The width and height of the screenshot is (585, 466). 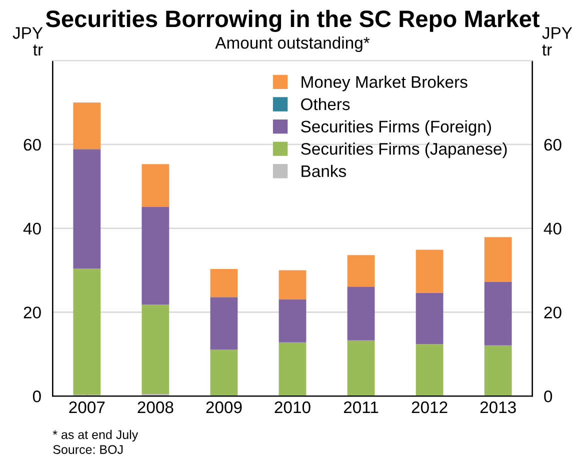 What do you see at coordinates (32, 312) in the screenshot?
I see `y-tick-label: 20` at bounding box center [32, 312].